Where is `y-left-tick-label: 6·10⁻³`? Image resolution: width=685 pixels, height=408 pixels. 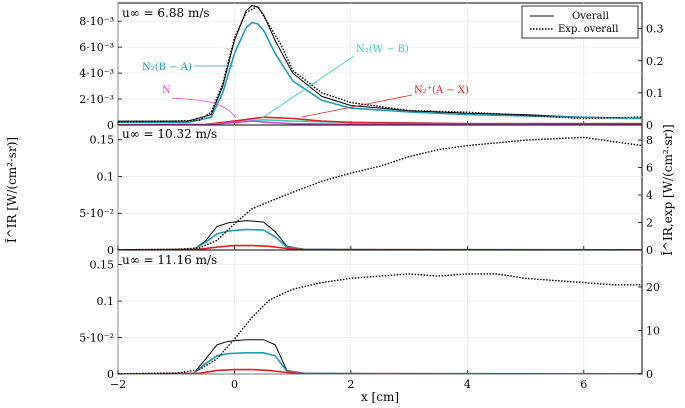
y-left-tick-label: 6·10⁻³ is located at coordinates (96, 47).